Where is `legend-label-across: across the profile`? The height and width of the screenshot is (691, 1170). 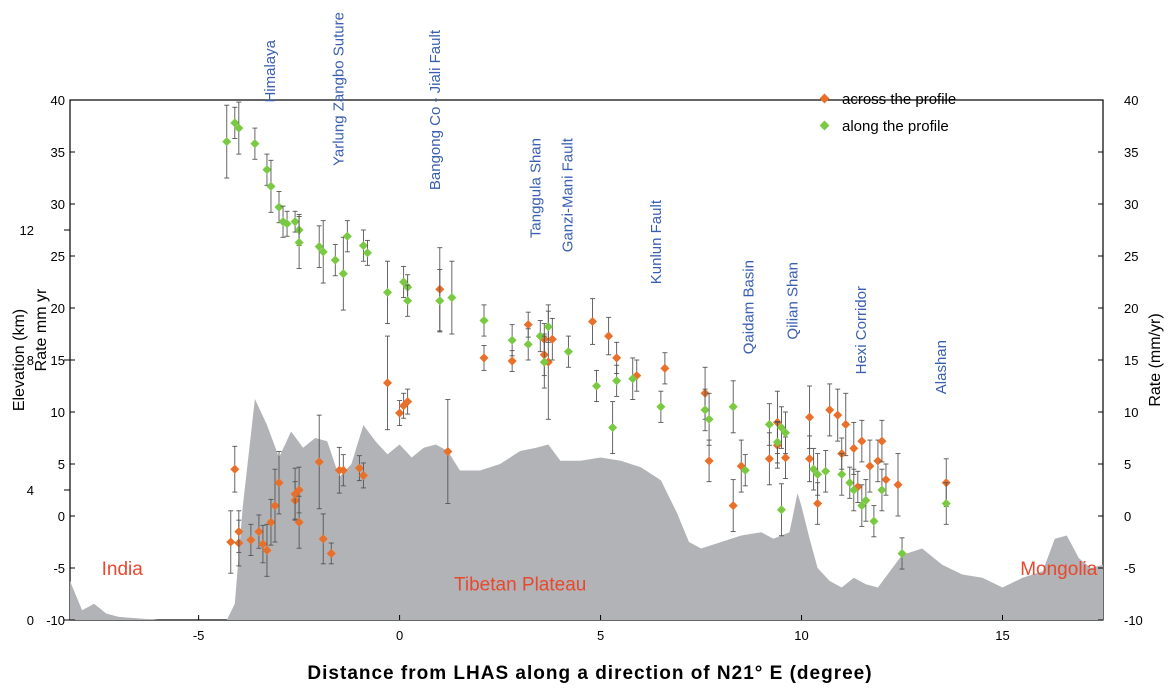
legend-label-across: across the profile is located at coordinates (899, 99).